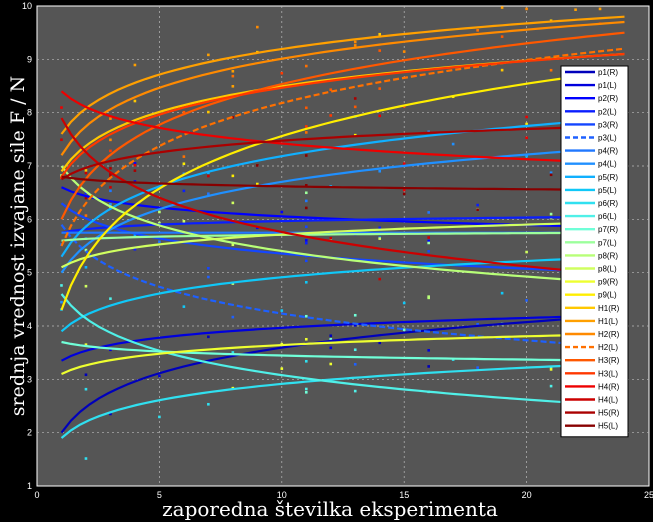 The width and height of the screenshot is (653, 522). What do you see at coordinates (608, 151) in the screenshot?
I see `legend-label: p4(R)` at bounding box center [608, 151].